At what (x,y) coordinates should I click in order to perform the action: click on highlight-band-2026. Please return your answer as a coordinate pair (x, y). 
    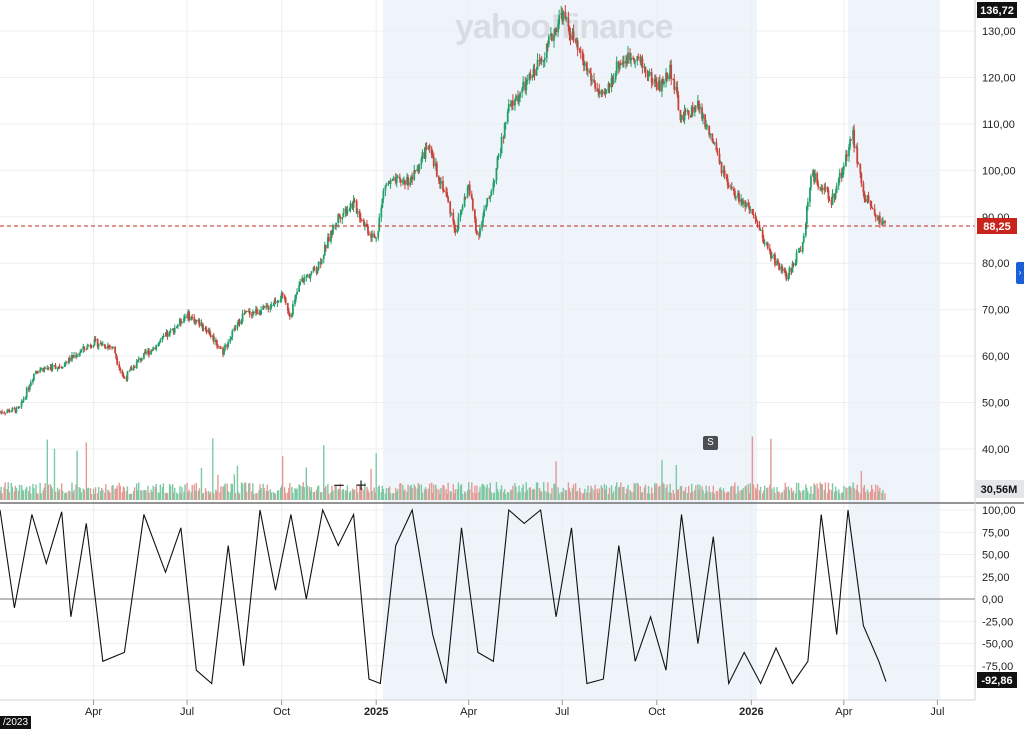
    Looking at the image, I should click on (894, 350).